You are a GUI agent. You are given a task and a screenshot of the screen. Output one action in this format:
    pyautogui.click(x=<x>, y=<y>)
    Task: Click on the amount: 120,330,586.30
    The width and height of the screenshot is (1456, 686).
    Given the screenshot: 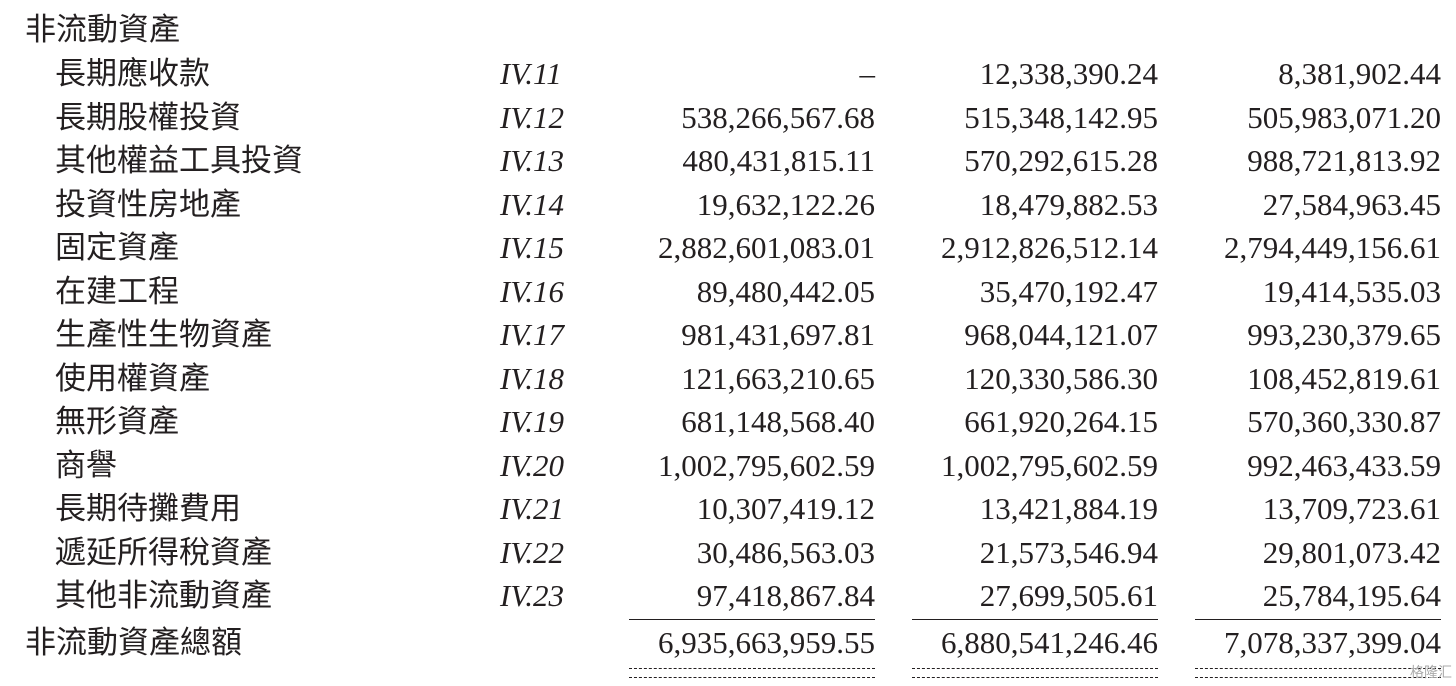 What is the action you would take?
    pyautogui.click(x=1061, y=378)
    